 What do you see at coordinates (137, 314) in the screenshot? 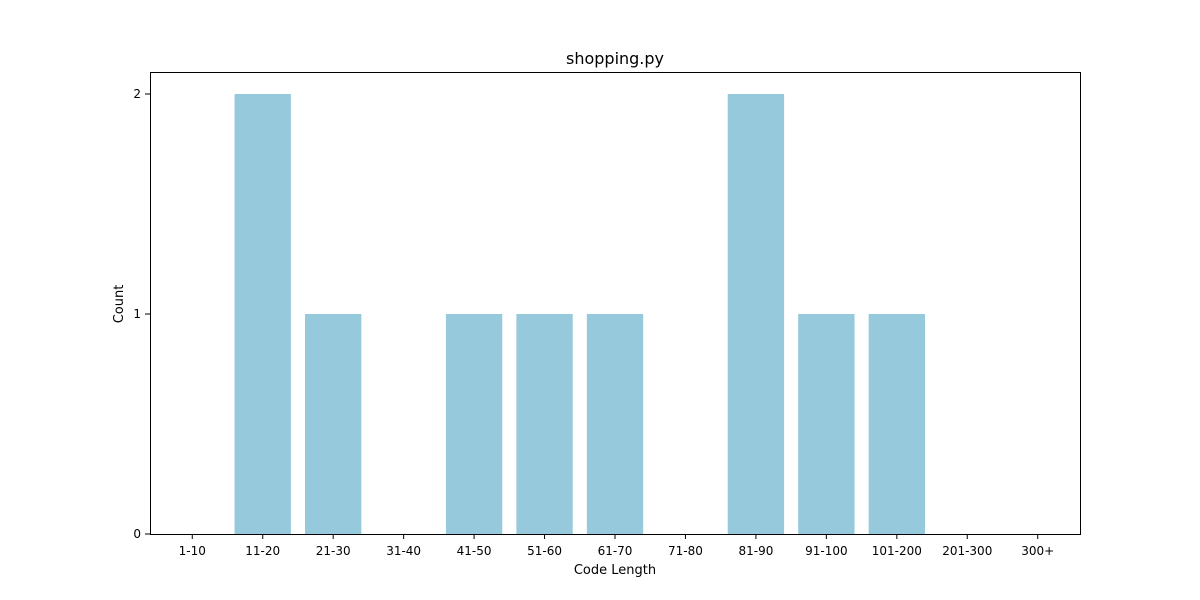
I see `y-tick-label: 1` at bounding box center [137, 314].